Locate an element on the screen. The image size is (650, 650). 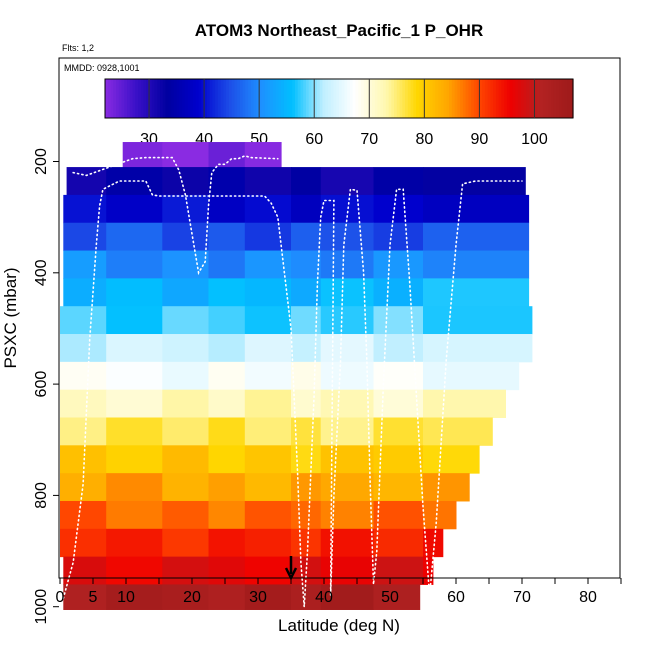
y-tick-label: 1000 is located at coordinates (41, 607).